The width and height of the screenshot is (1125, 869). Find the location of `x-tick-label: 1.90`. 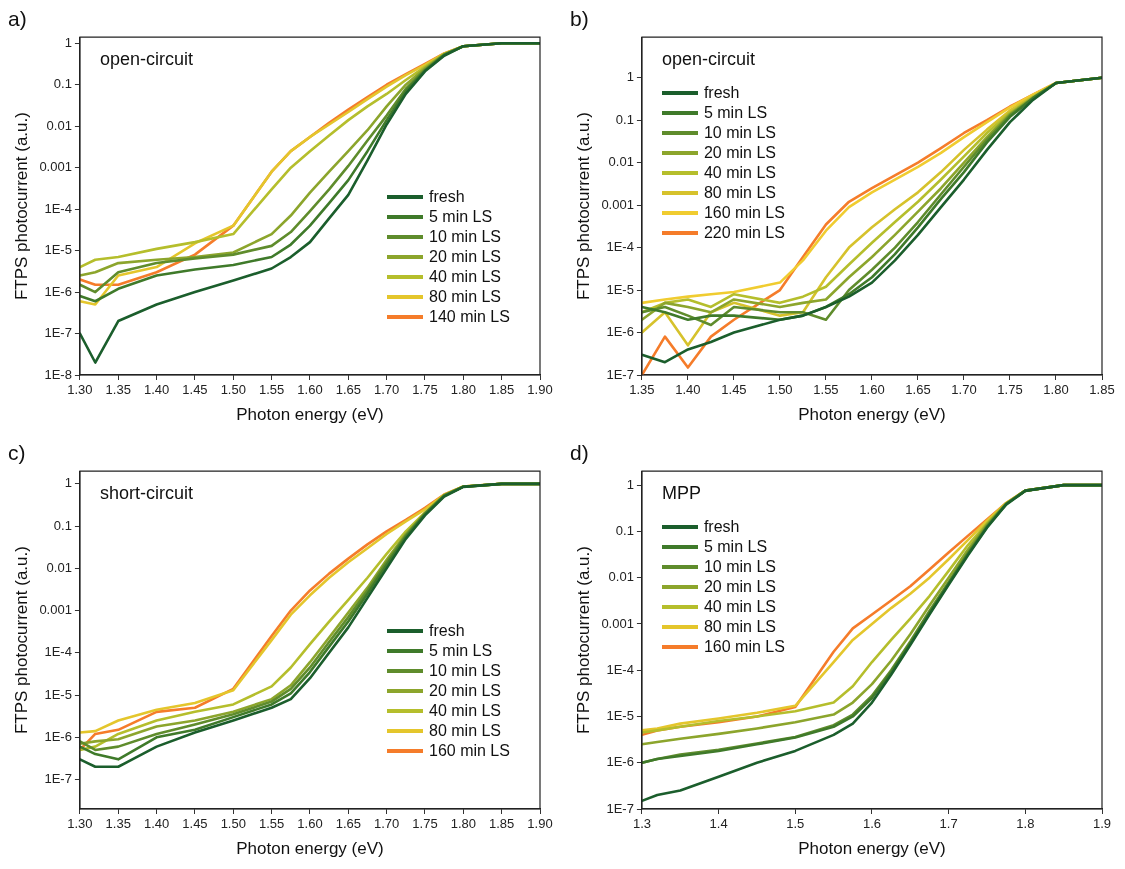

x-tick-label: 1.90 is located at coordinates (540, 390).